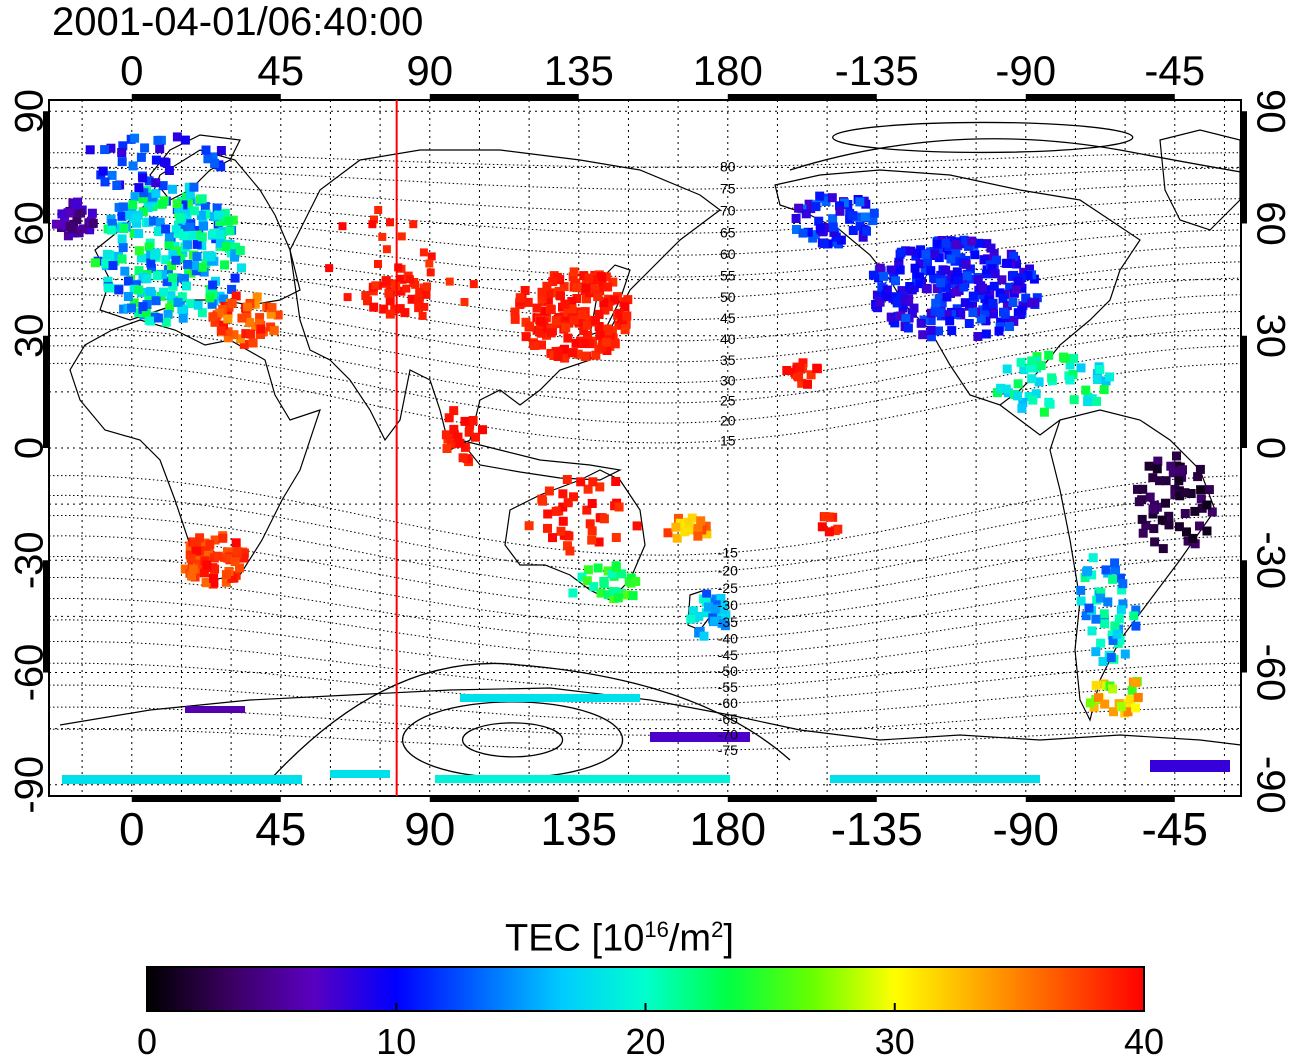 The width and height of the screenshot is (1292, 1057). Describe the element at coordinates (30, 335) in the screenshot. I see `left-lat-tick-label: 30` at that location.